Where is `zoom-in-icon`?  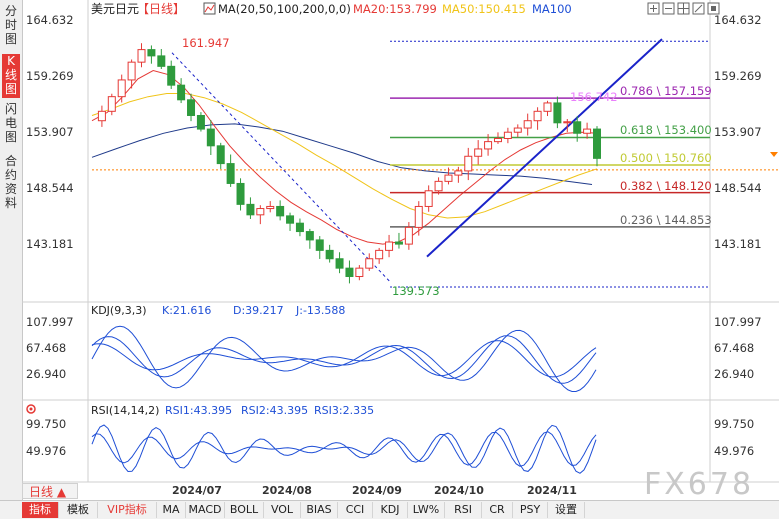 zoom-in-icon is located at coordinates (653, 8).